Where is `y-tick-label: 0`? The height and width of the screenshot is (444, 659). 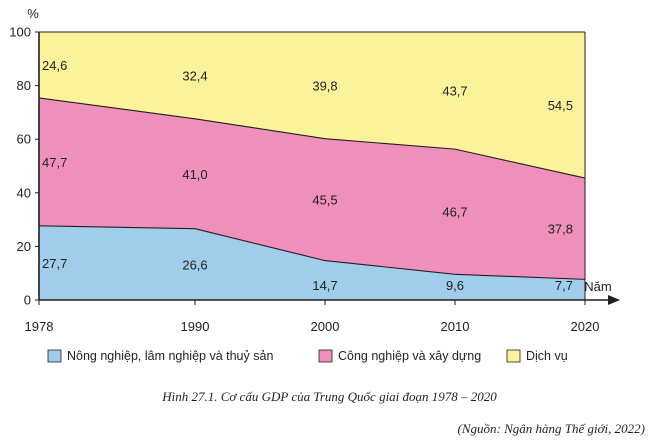 y-tick-label: 0 is located at coordinates (27, 300).